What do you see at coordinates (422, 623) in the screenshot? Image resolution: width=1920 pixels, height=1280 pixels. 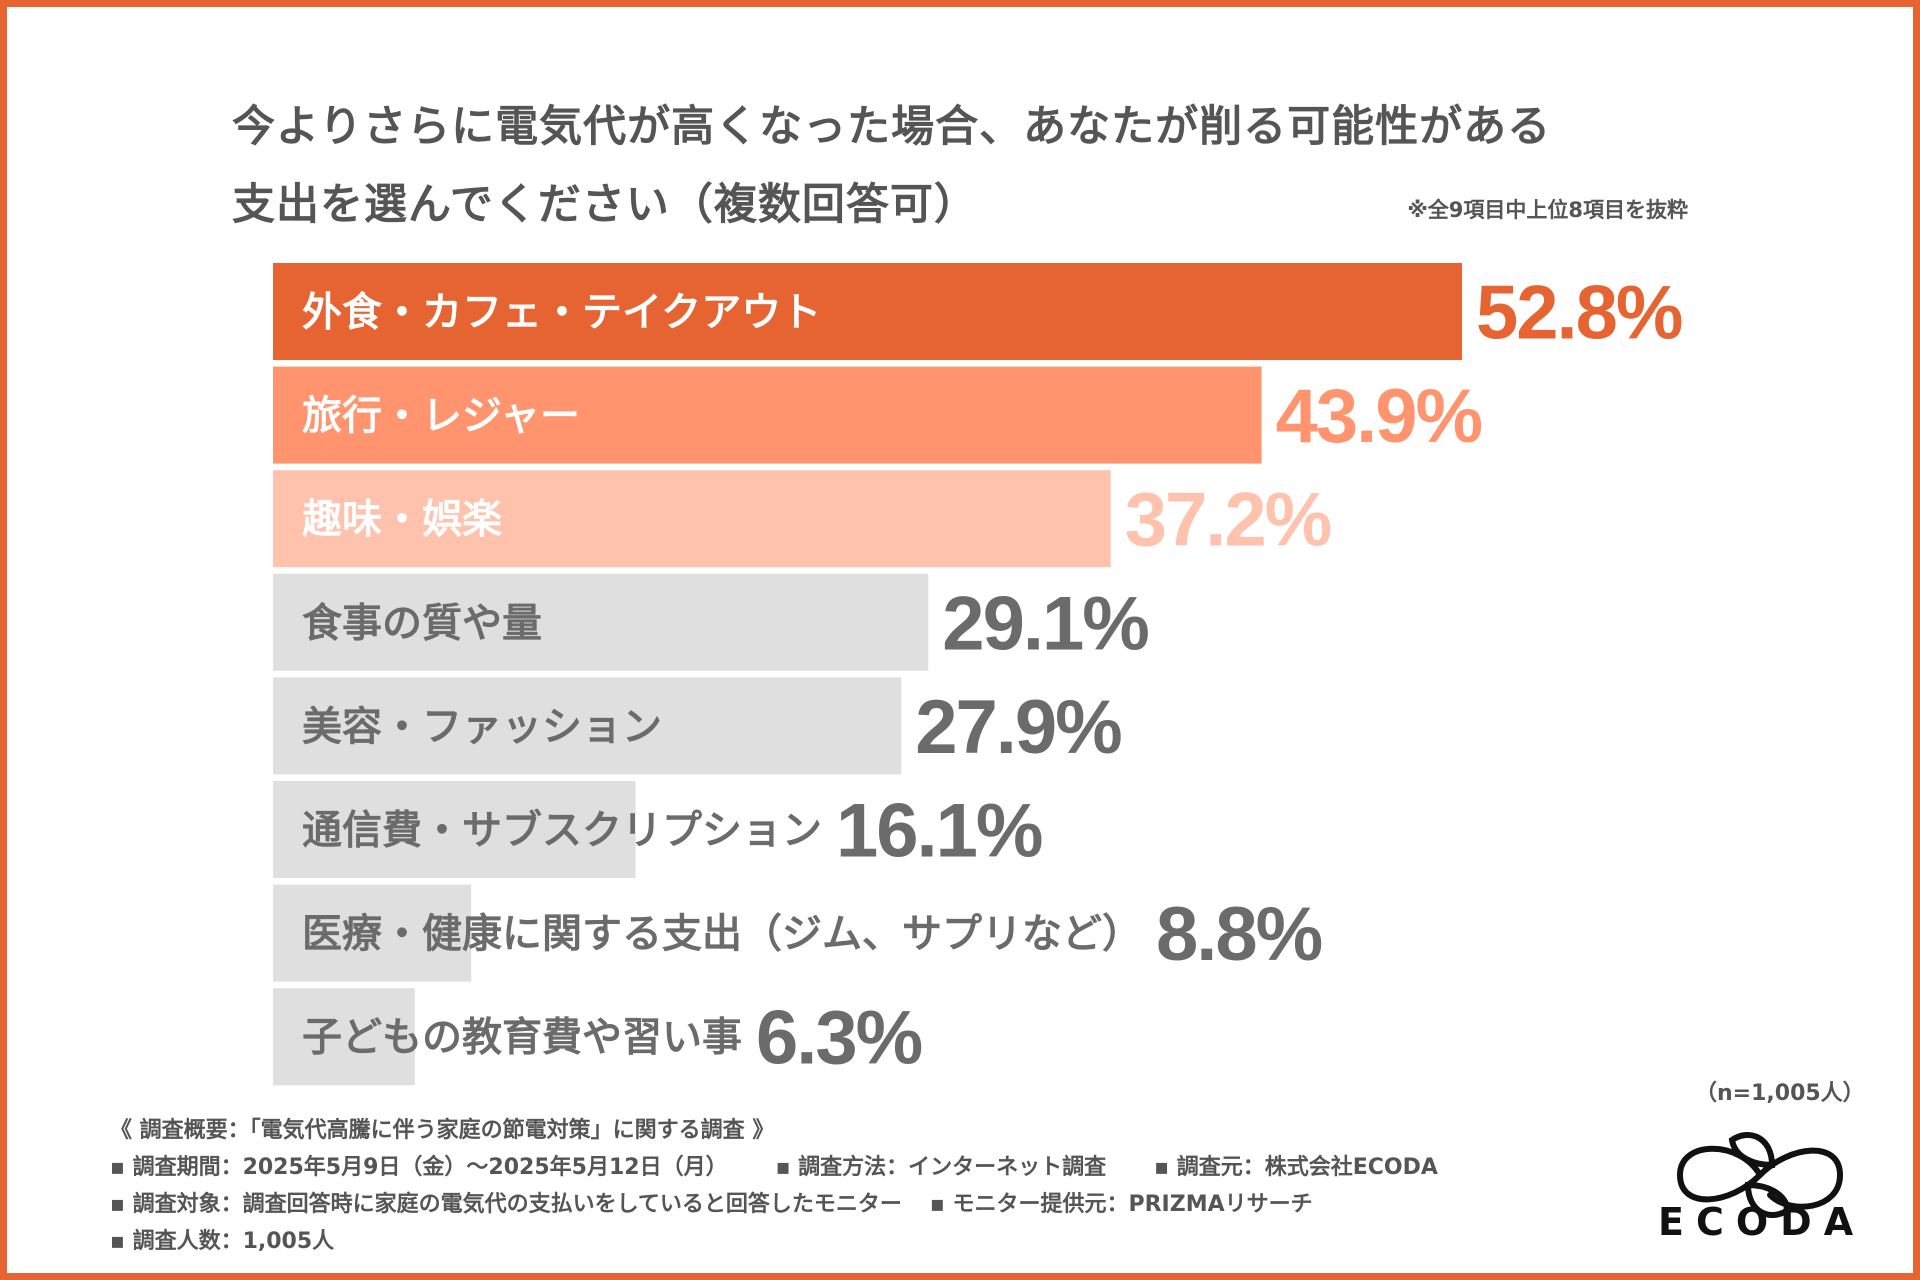 I see `category-label: 食事の質や量` at bounding box center [422, 623].